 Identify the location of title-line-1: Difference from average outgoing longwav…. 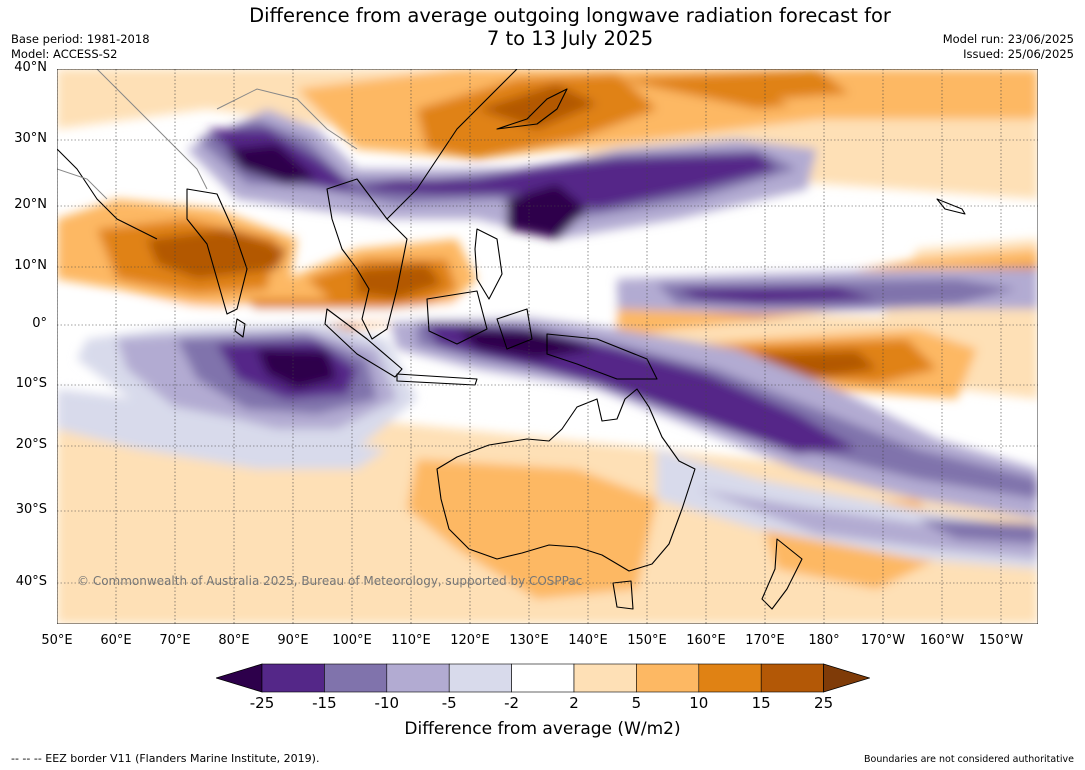
(570, 15).